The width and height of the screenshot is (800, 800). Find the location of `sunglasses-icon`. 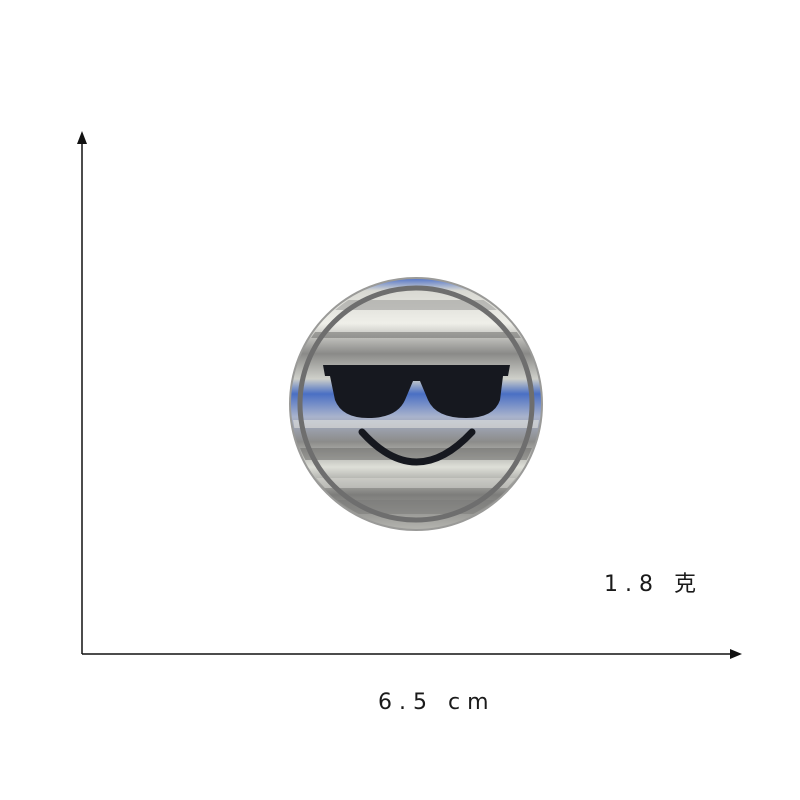

sunglasses-icon is located at coordinates (416, 391).